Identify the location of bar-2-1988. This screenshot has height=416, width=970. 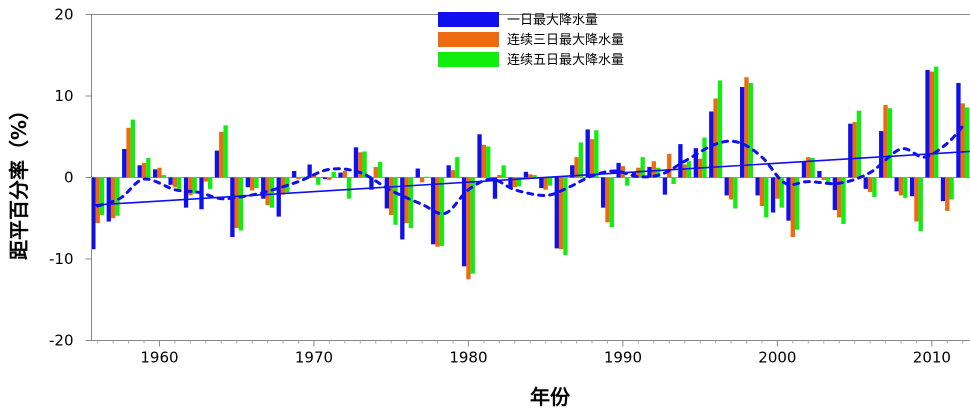
(592, 158).